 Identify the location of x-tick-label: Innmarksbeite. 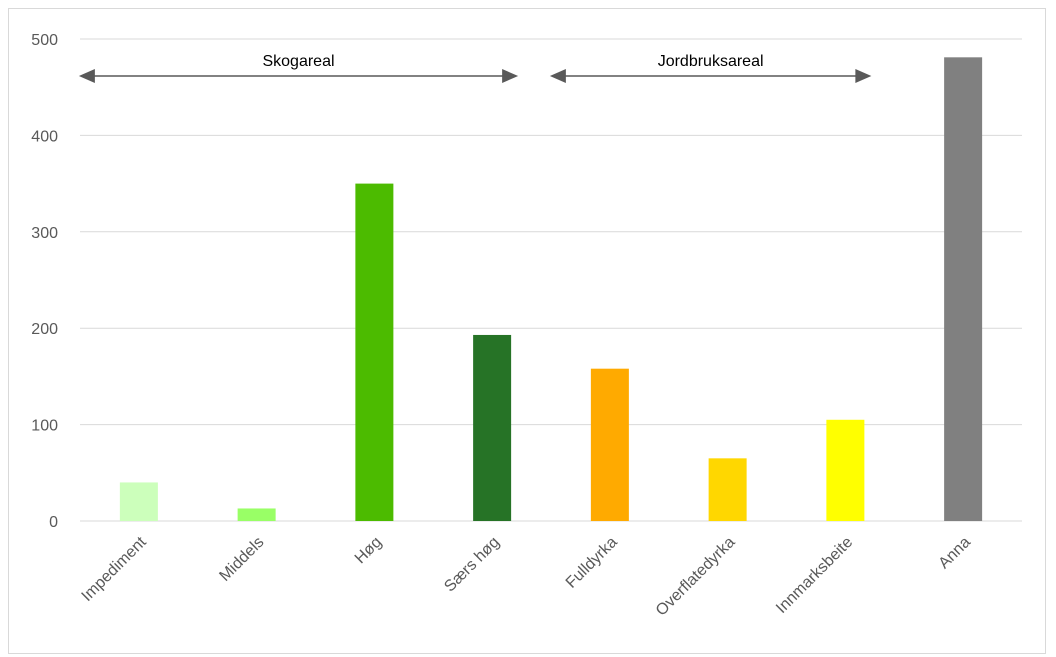
(814, 575).